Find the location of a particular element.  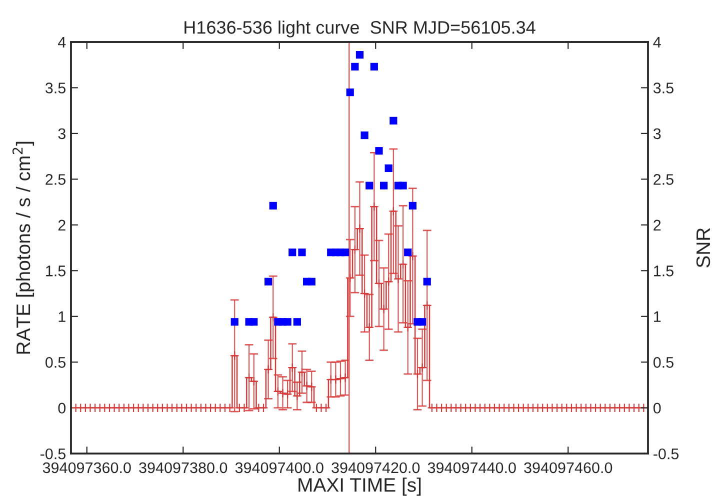

y-tick-label: 3 is located at coordinates (62, 134).